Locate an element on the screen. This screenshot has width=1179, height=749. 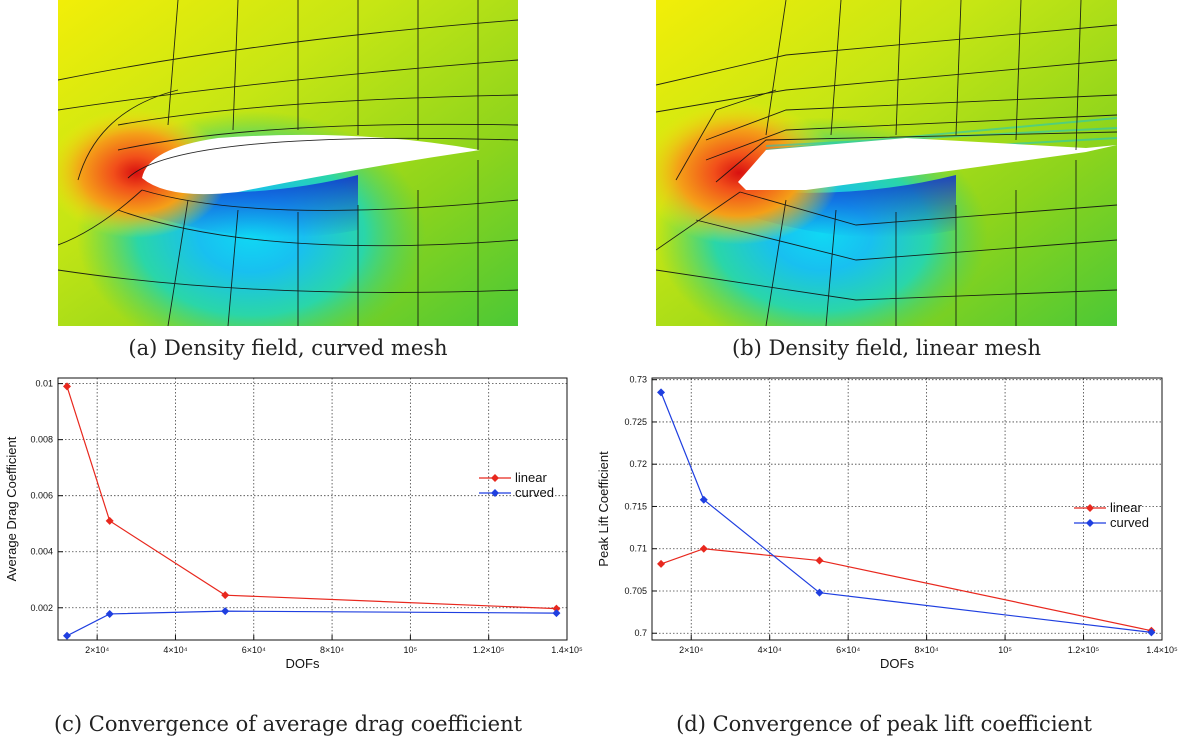
y-tick-label: 0.715 is located at coordinates (635, 506).